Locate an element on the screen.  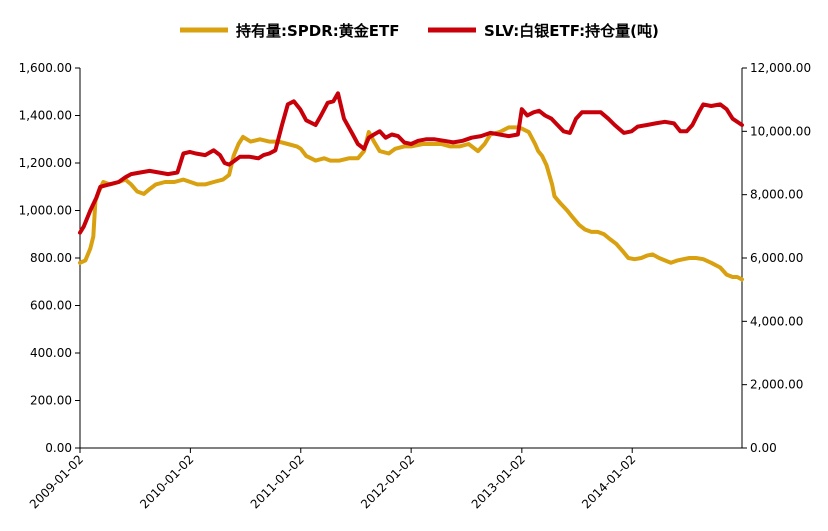
legend: 持有量:SPDR:黄金ETF SLV:白银ETF:持仓量(吨) is located at coordinates (419, 31).